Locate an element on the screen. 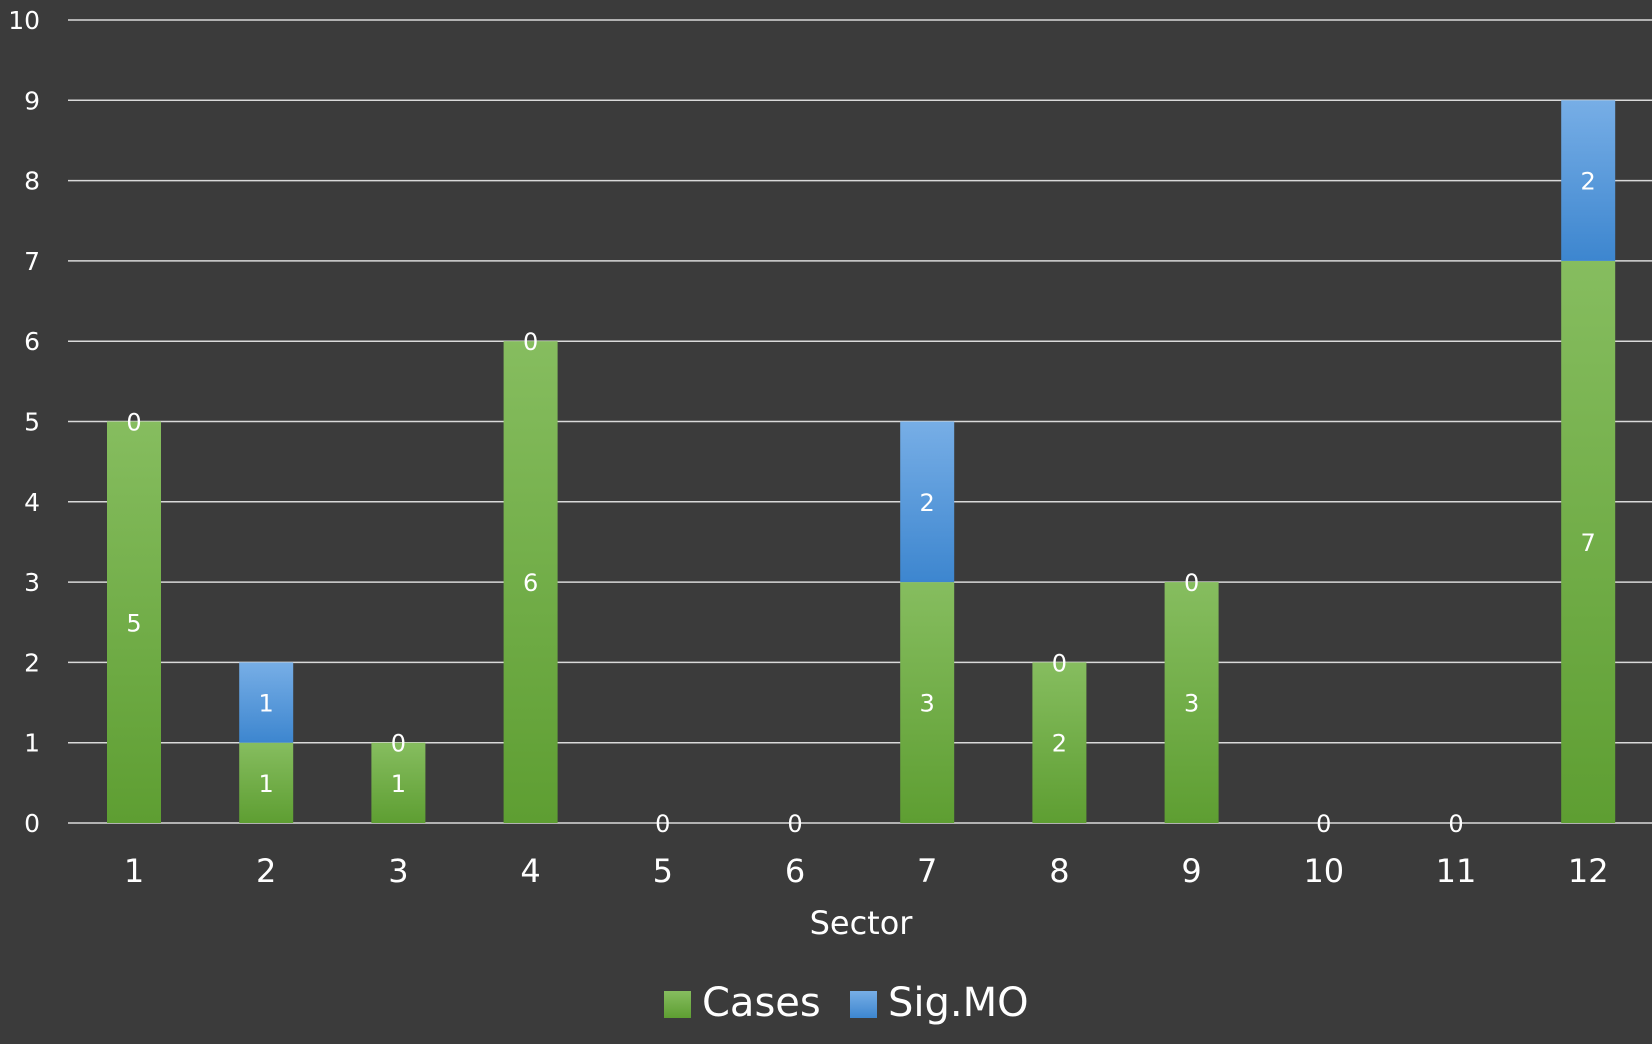 Image resolution: width=1652 pixels, height=1044 pixels. data-label-sigmo-sector-3: 0 is located at coordinates (398, 744).